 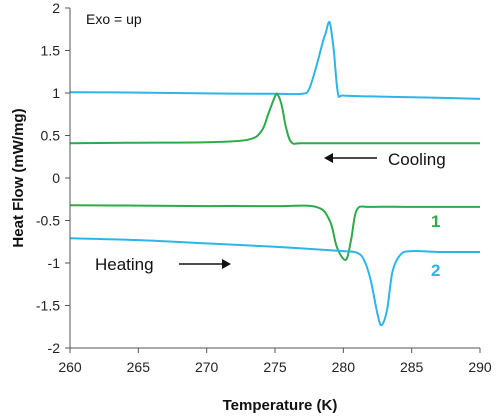 What do you see at coordinates (207, 367) in the screenshot?
I see `x-tick-label: 270` at bounding box center [207, 367].